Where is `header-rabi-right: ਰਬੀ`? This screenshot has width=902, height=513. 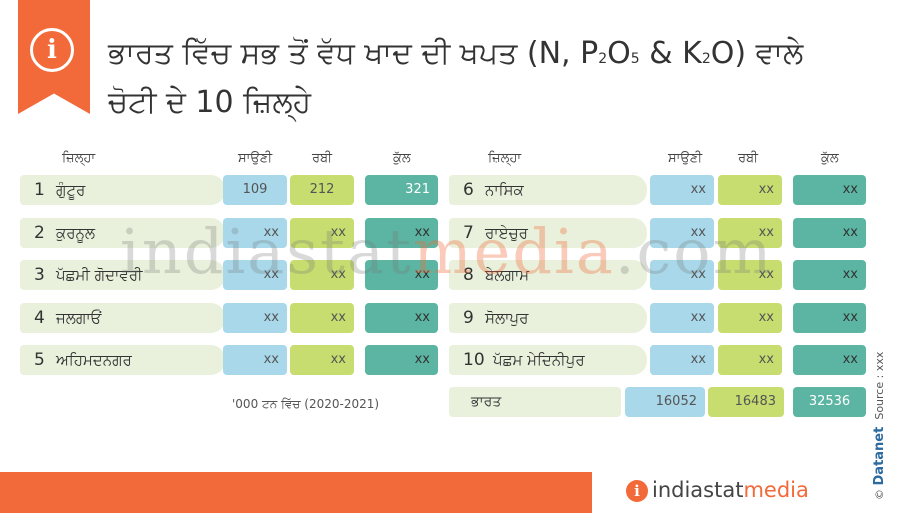
header-rabi-right: ਰਬੀ is located at coordinates (748, 158).